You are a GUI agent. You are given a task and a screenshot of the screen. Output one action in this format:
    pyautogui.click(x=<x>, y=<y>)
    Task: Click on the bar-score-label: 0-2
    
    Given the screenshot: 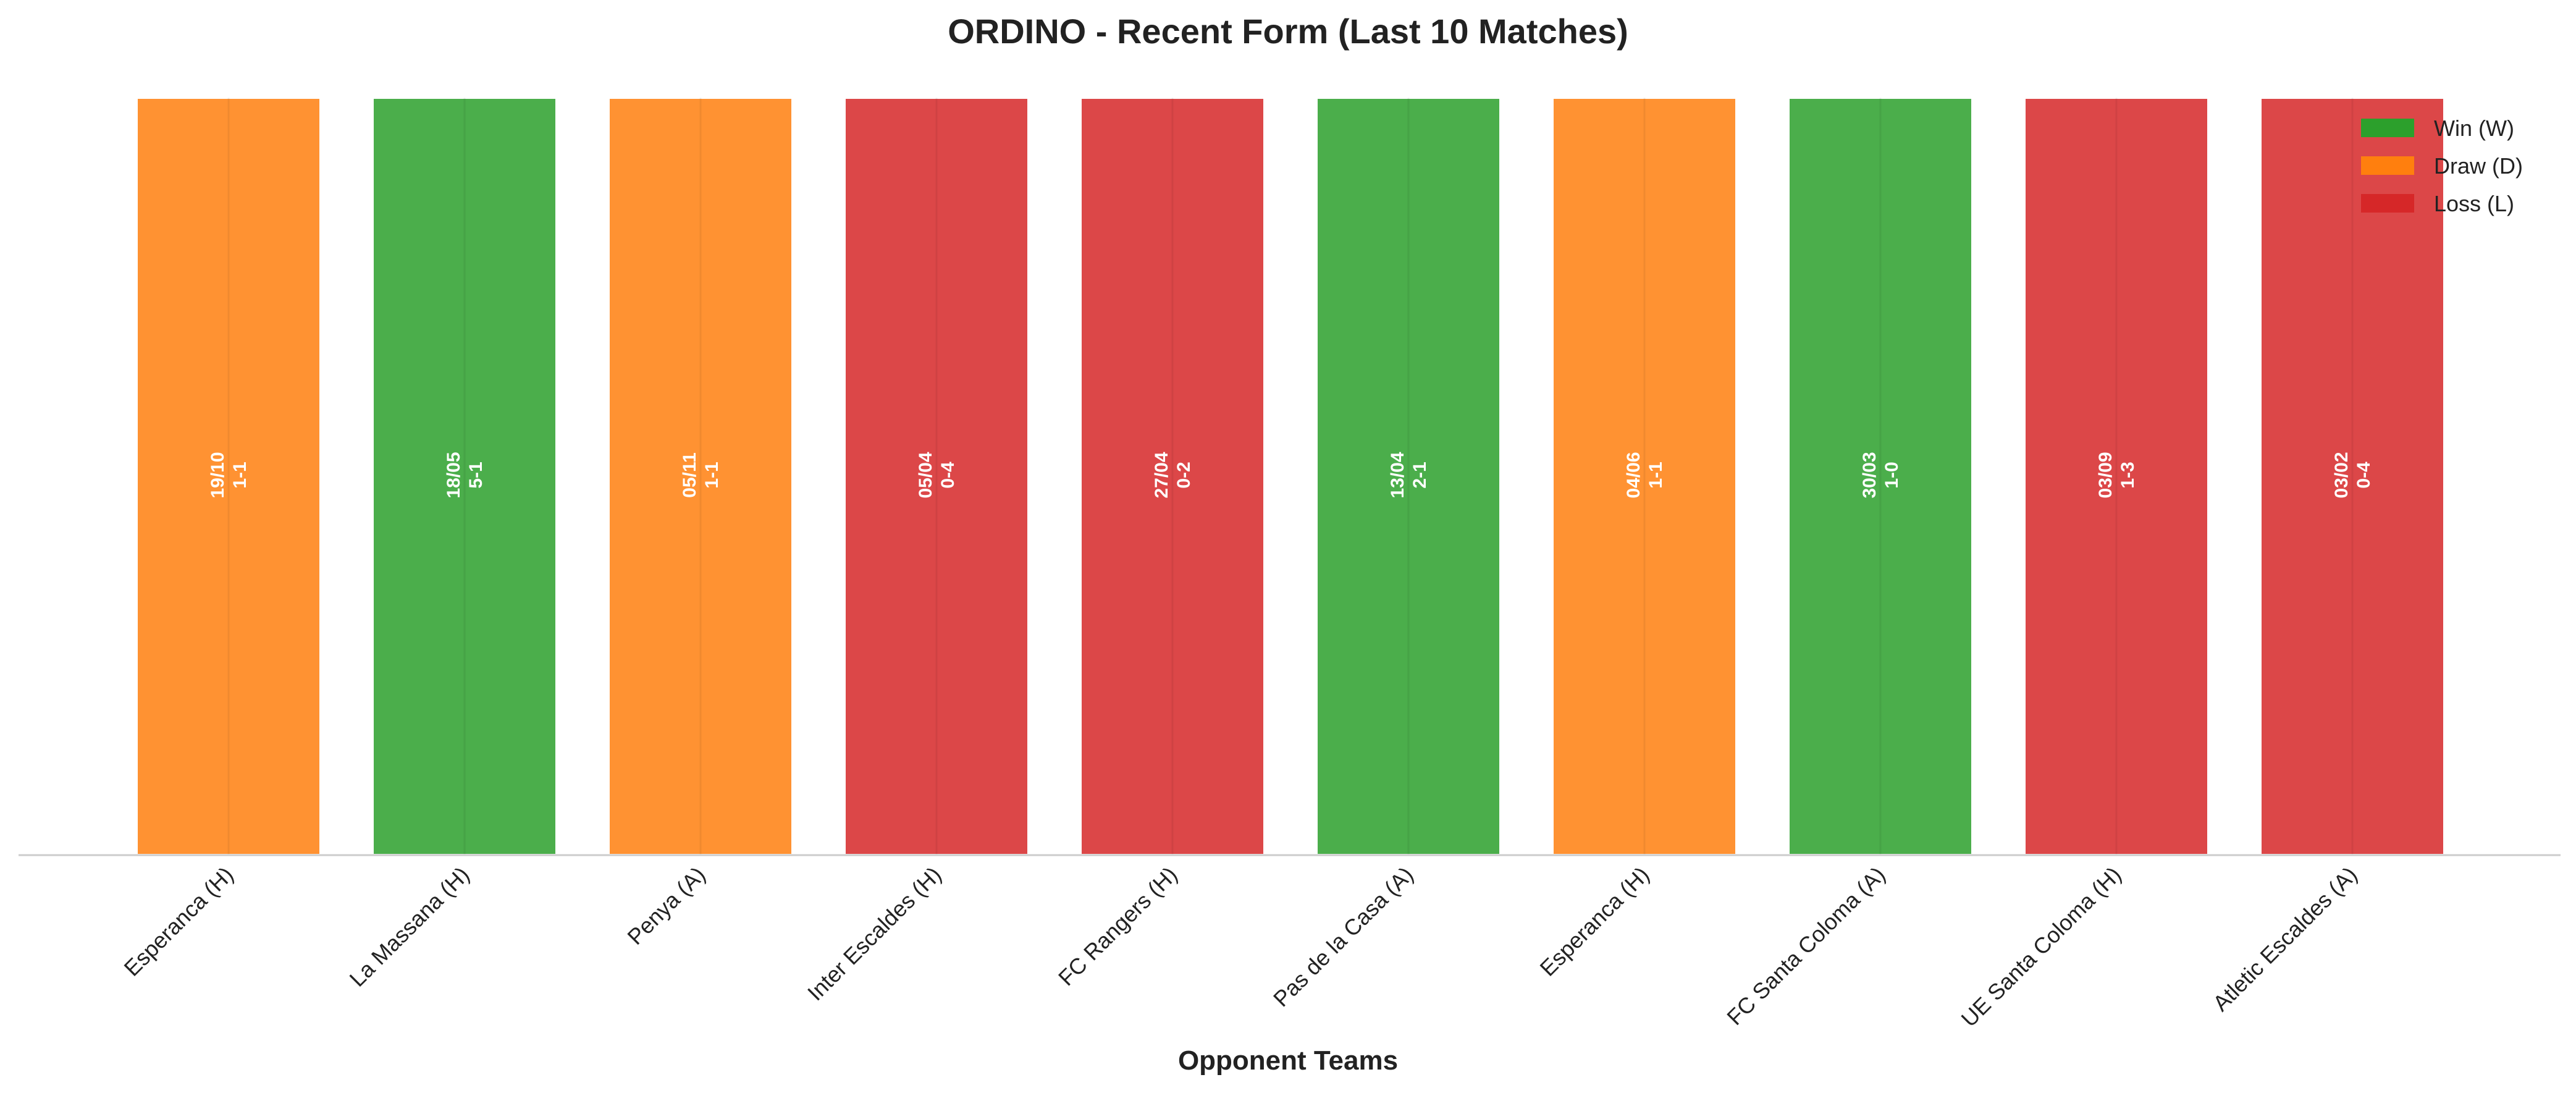 What is the action you would take?
    pyautogui.click(x=1184, y=475)
    